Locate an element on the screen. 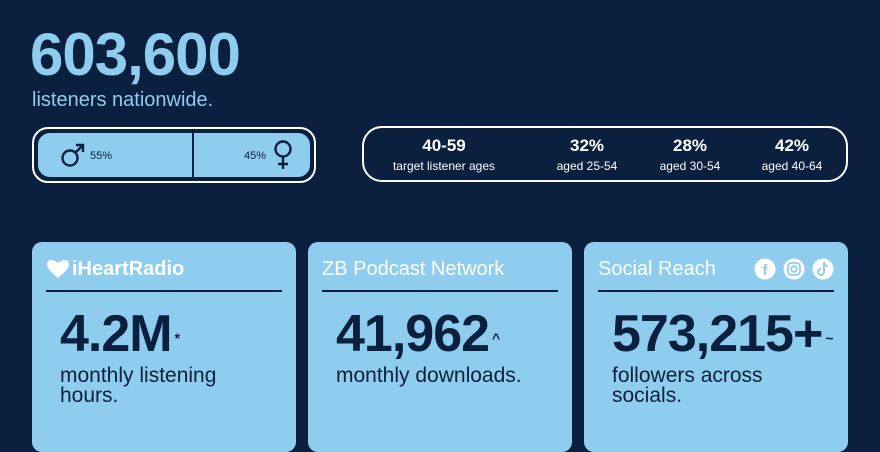 The width and height of the screenshot is (880, 452). female-icon is located at coordinates (283, 154).